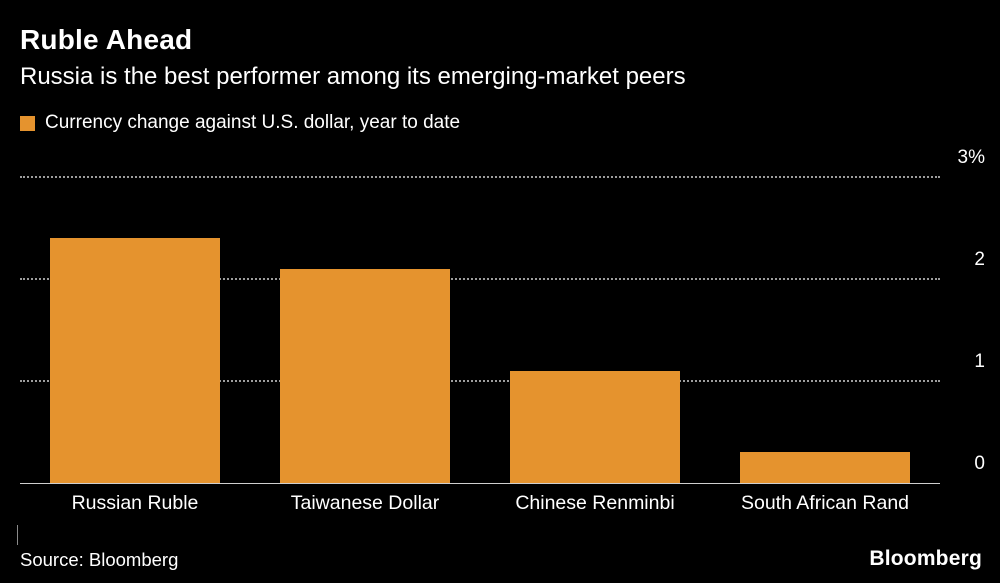 This screenshot has width=1000, height=583. I want to click on legend-swatch-icon, so click(27, 123).